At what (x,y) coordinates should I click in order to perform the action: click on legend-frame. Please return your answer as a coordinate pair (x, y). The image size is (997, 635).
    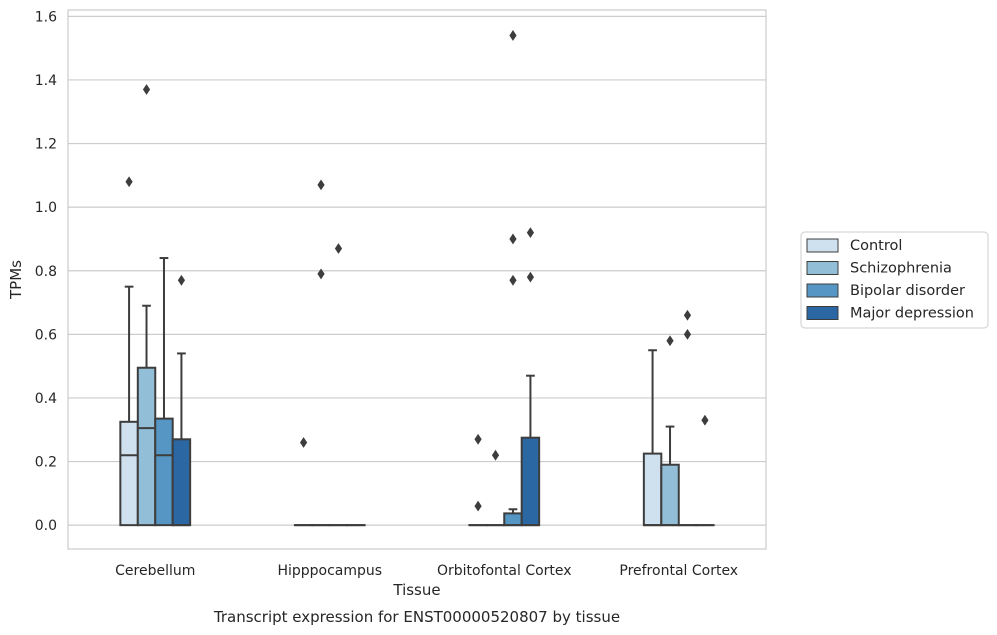
    Looking at the image, I should click on (894, 280).